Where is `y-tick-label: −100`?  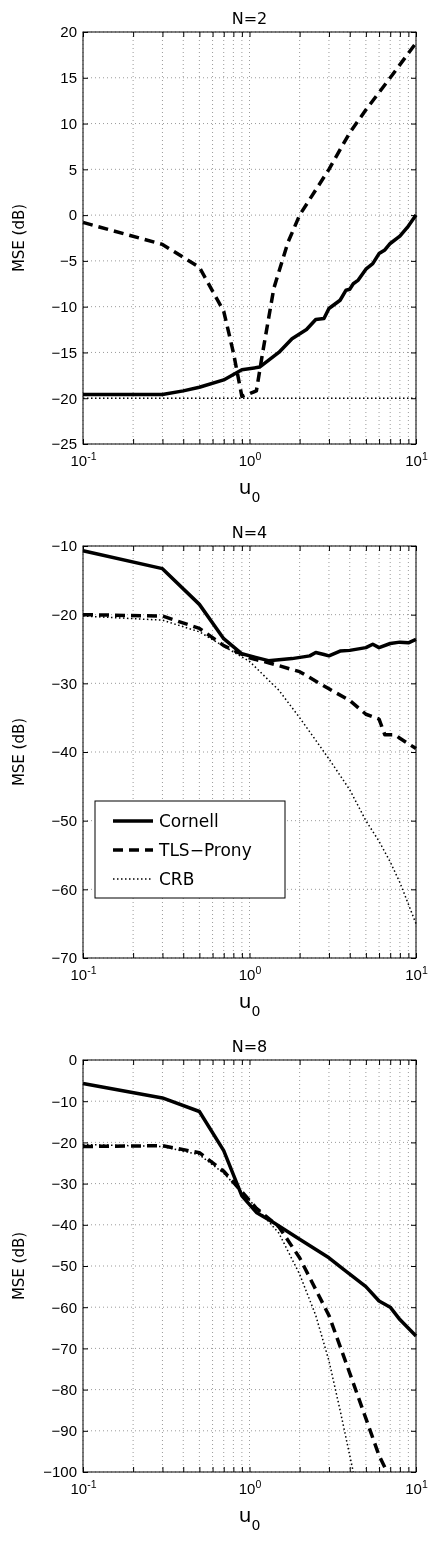 y-tick-label: −100 is located at coordinates (60, 1472).